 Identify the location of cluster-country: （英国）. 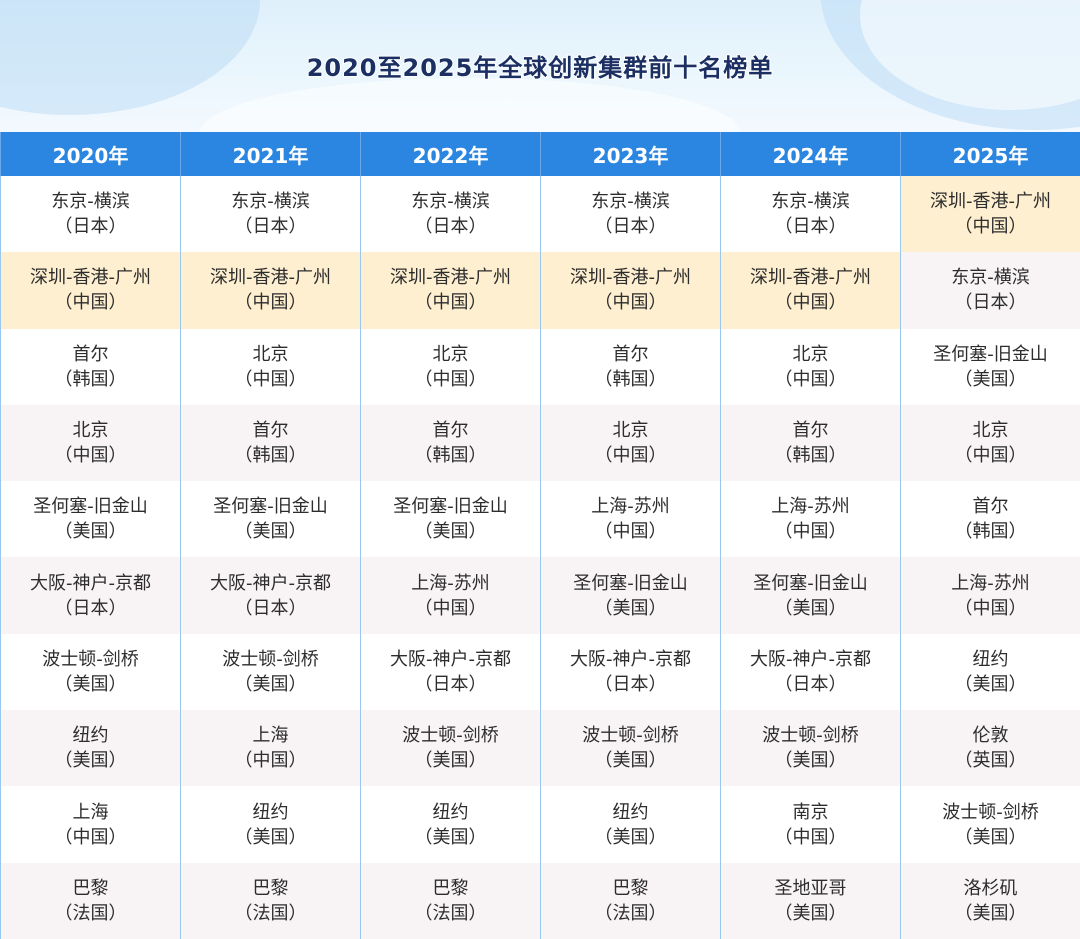
(990, 761).